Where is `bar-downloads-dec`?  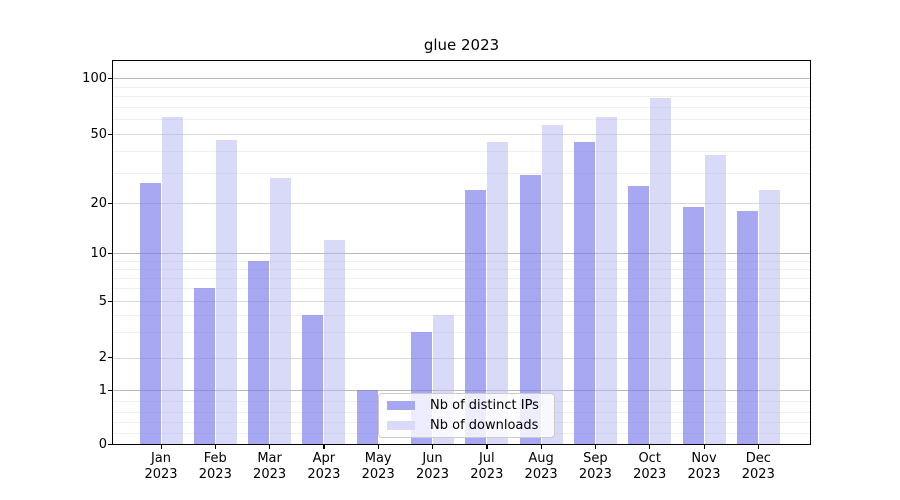 bar-downloads-dec is located at coordinates (769, 316).